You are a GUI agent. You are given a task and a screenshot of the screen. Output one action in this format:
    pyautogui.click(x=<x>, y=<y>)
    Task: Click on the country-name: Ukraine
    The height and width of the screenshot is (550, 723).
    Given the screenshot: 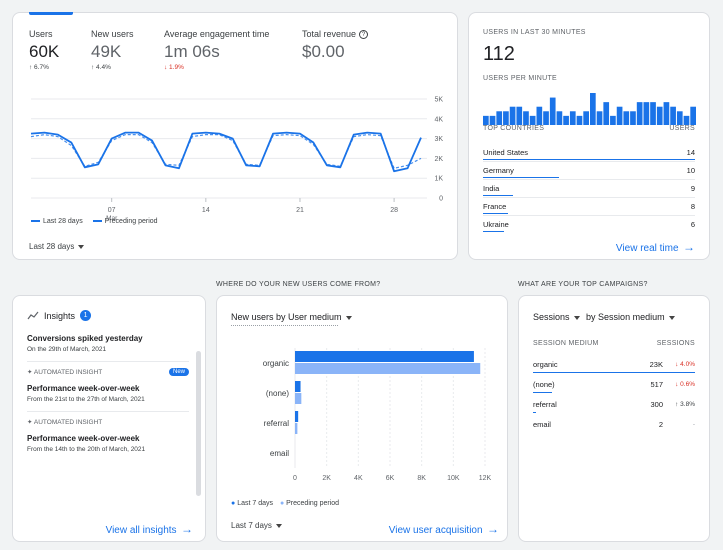 What is the action you would take?
    pyautogui.click(x=496, y=224)
    